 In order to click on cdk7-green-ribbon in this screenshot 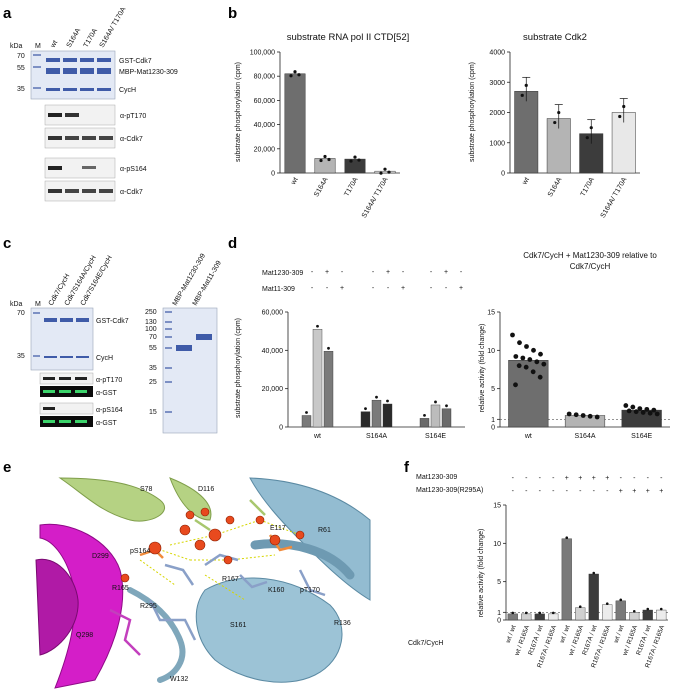, I will do `click(112, 499)`.